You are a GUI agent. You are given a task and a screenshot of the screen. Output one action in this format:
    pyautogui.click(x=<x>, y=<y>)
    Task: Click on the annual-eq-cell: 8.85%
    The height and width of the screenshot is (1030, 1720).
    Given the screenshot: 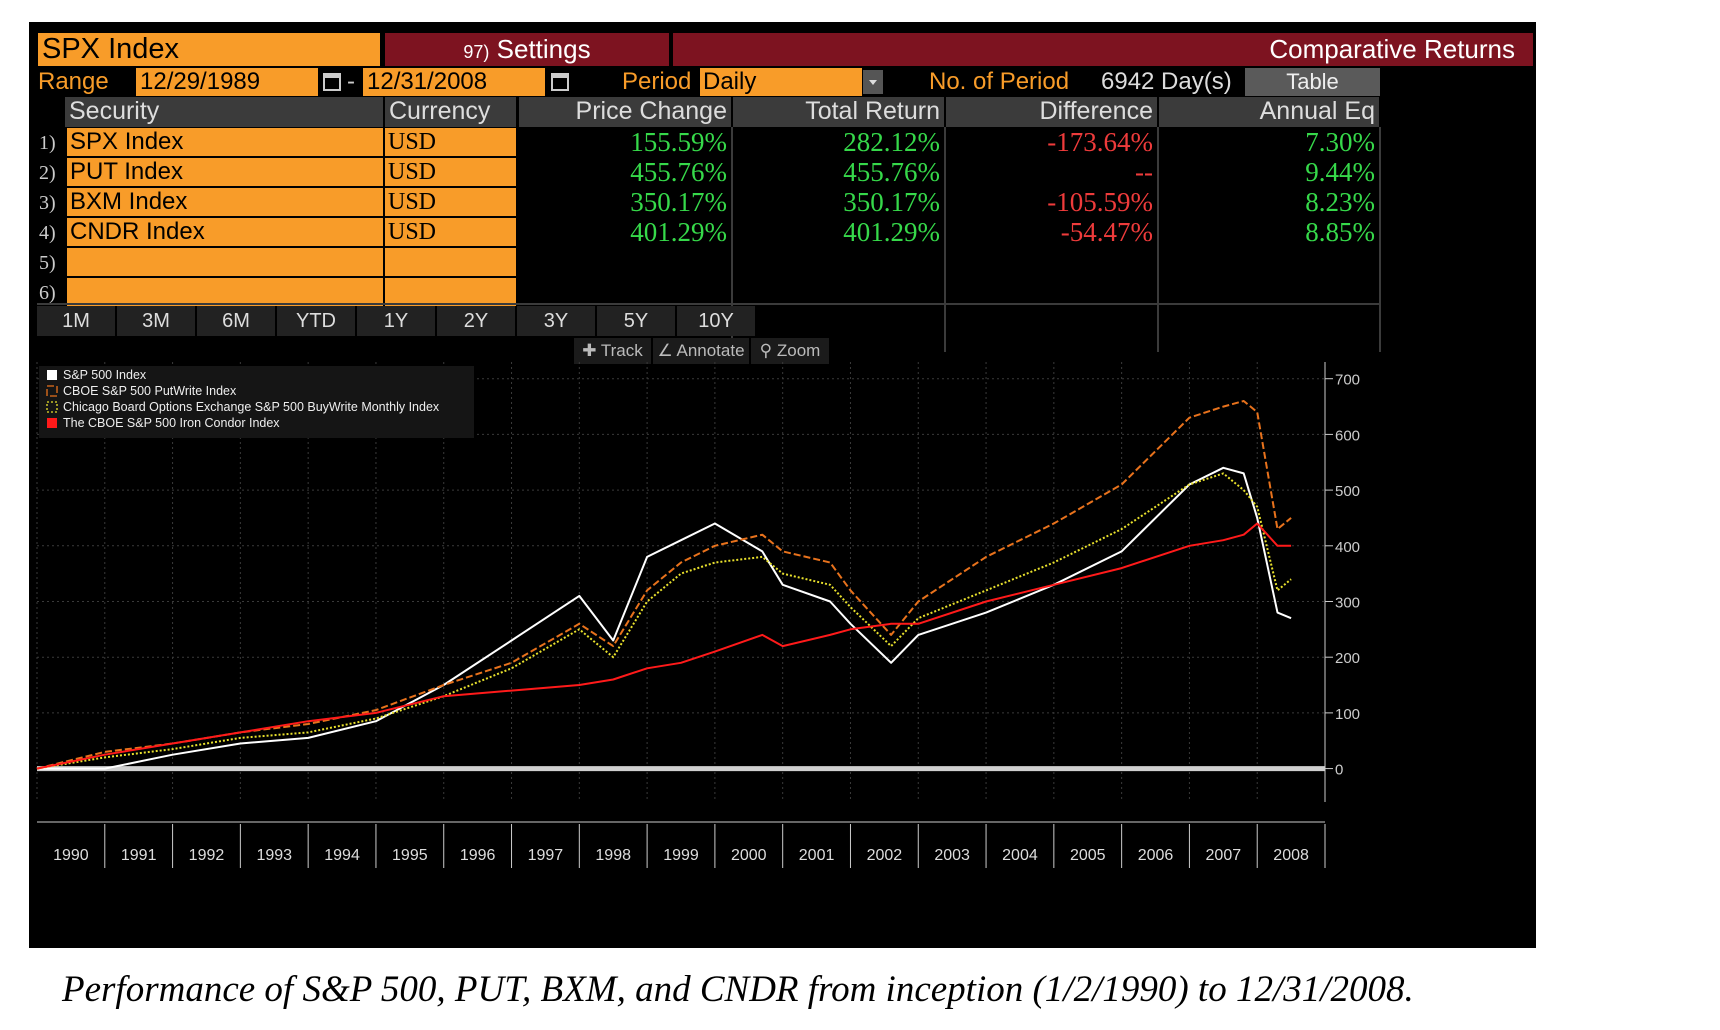 What is the action you would take?
    pyautogui.click(x=1340, y=232)
    